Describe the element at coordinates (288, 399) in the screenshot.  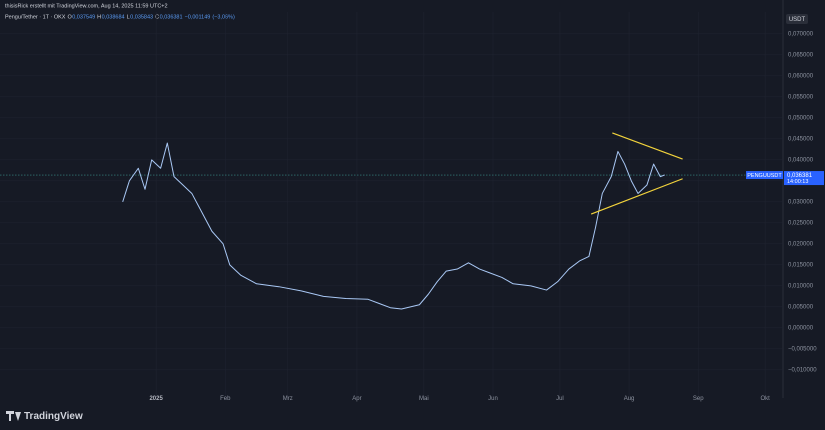
I see `x-tick-label: Mrz` at that location.